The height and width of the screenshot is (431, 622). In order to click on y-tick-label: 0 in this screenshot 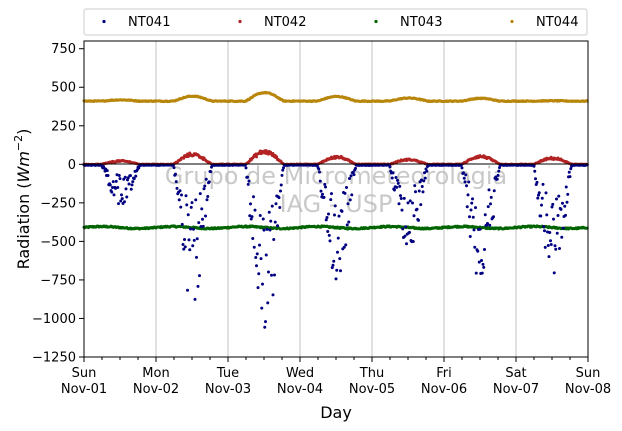, I will do `click(72, 165)`.